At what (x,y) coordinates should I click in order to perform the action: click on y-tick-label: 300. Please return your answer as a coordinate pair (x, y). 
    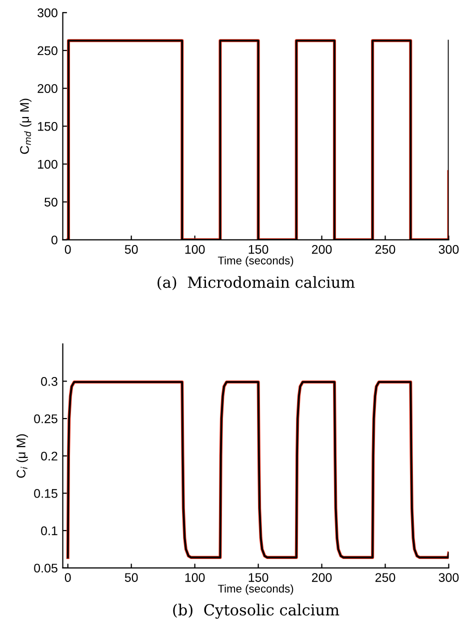
    Looking at the image, I should click on (48, 13).